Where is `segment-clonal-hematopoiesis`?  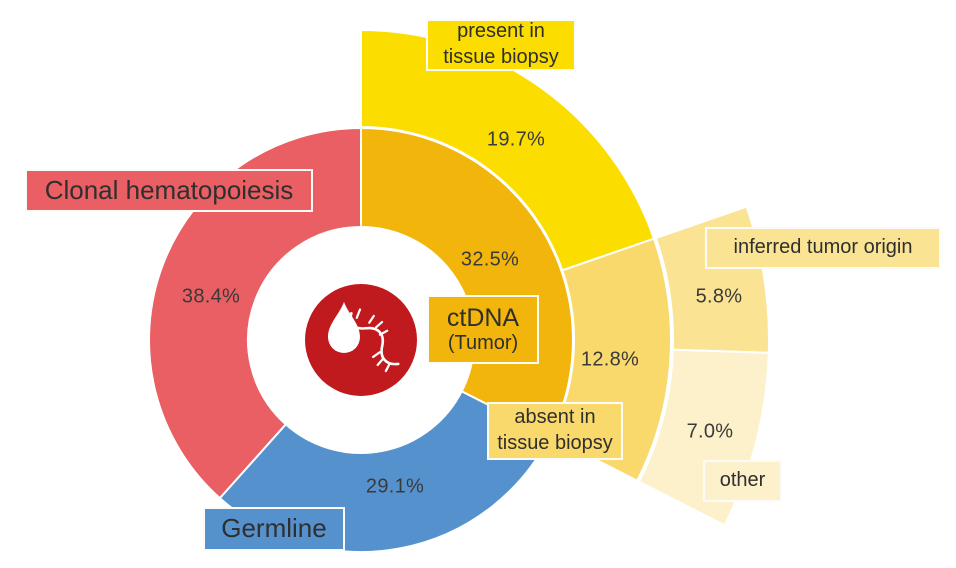
segment-clonal-hematopoiesis is located at coordinates (255, 313).